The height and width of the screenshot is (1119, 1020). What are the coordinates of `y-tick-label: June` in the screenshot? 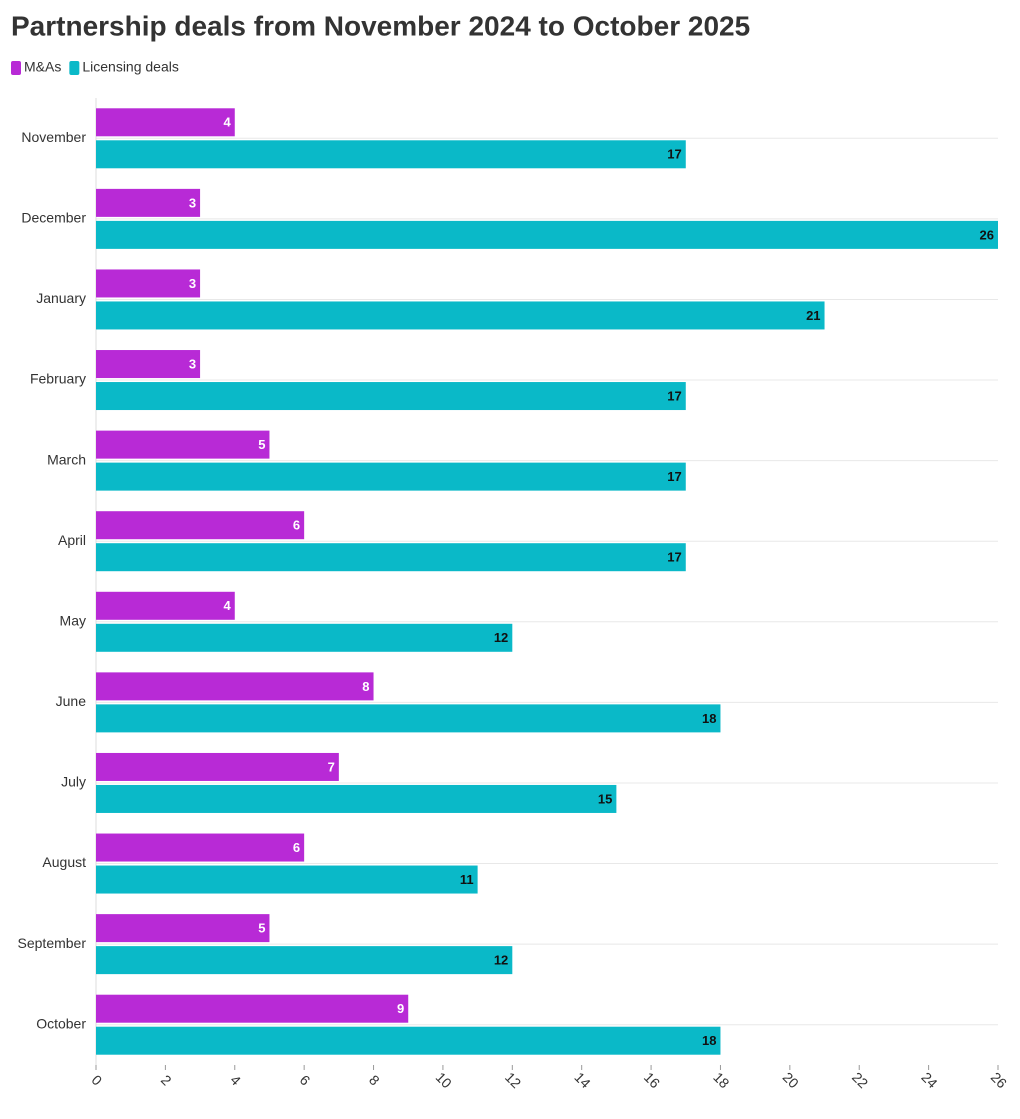 It's located at (71, 701).